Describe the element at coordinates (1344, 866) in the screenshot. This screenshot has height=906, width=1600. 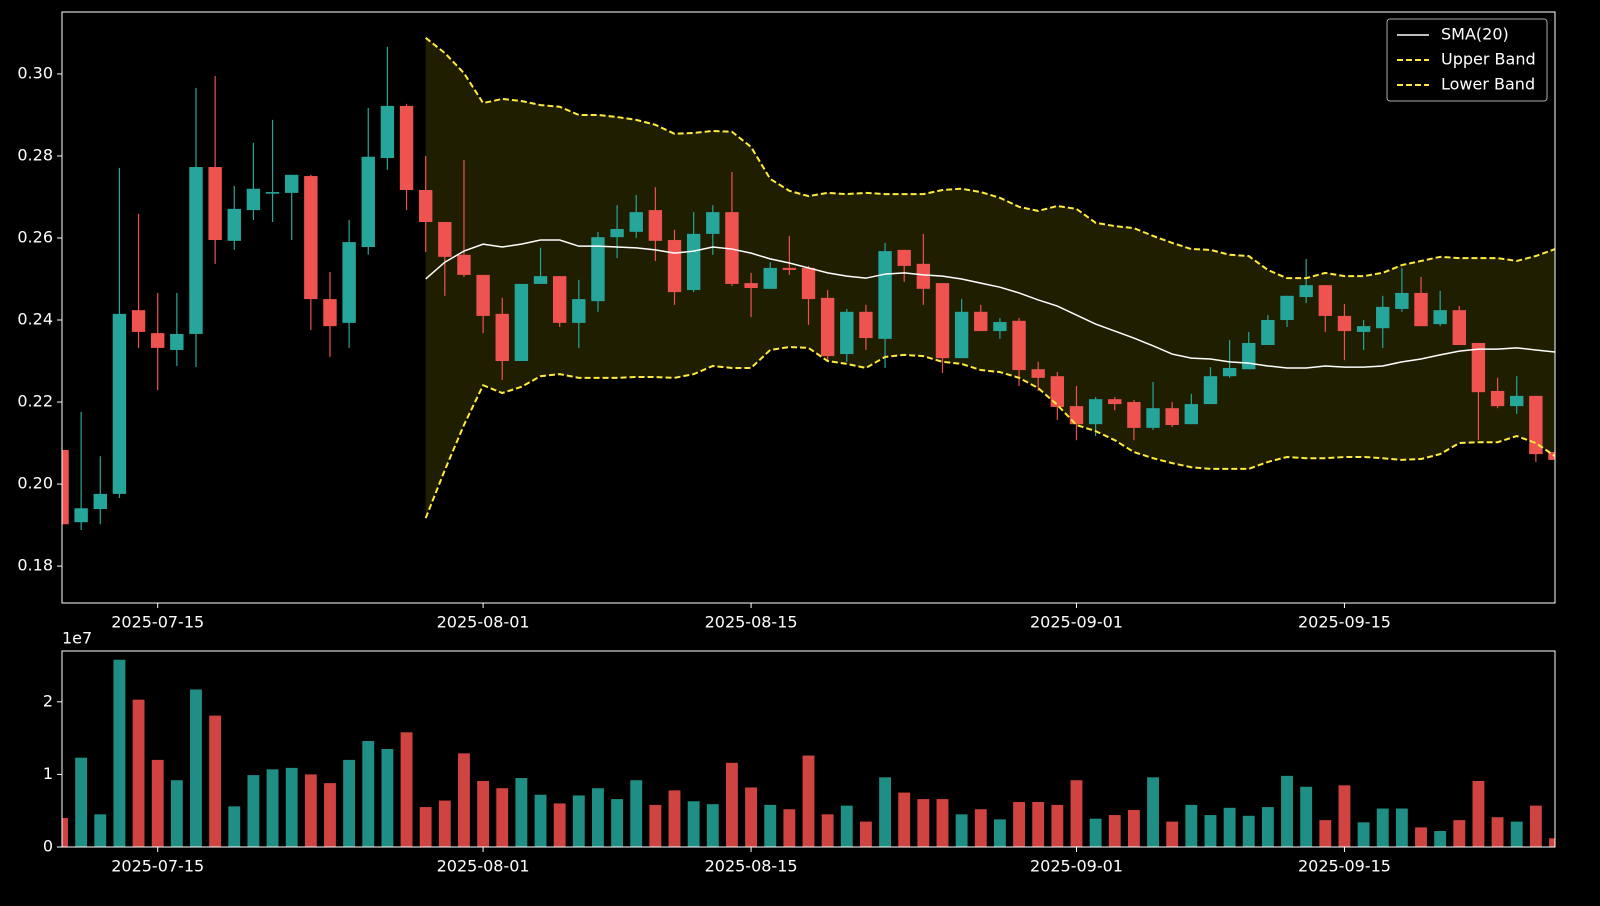
I see `x-tick-label: 2025-09-15` at that location.